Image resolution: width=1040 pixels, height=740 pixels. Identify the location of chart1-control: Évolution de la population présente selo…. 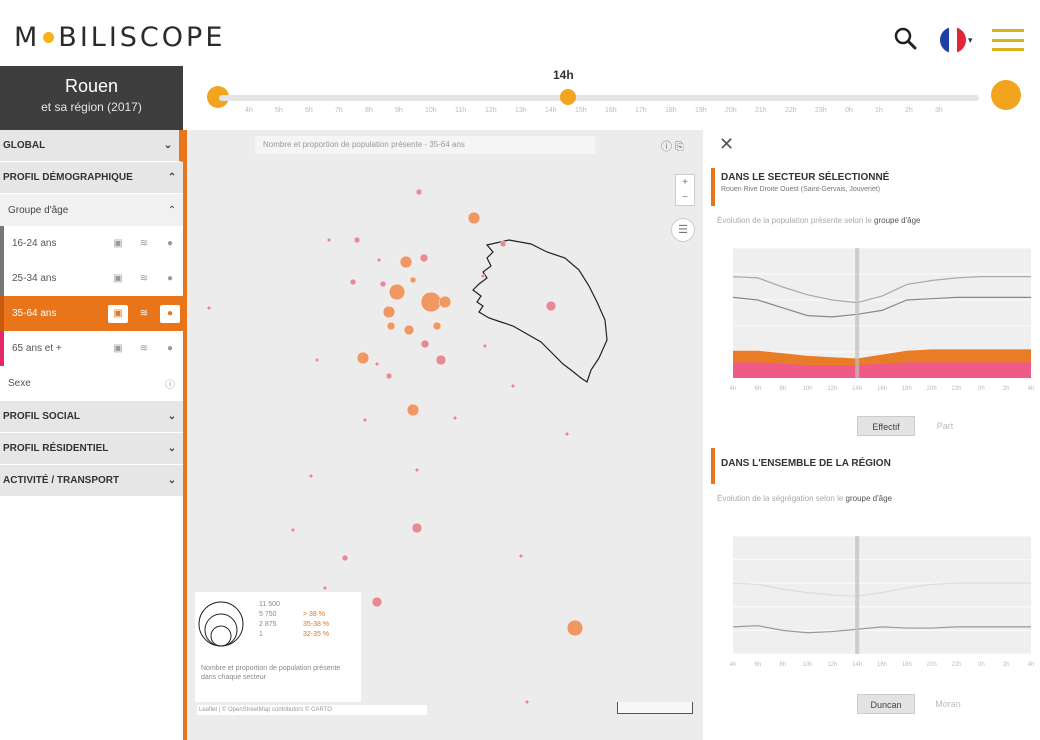
(877, 220).